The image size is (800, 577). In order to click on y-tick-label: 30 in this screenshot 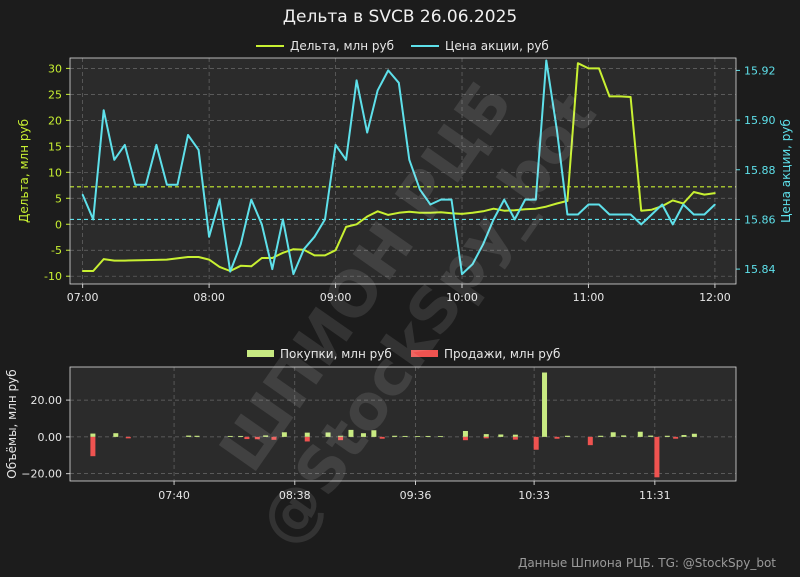, I will do `click(55, 68)`.